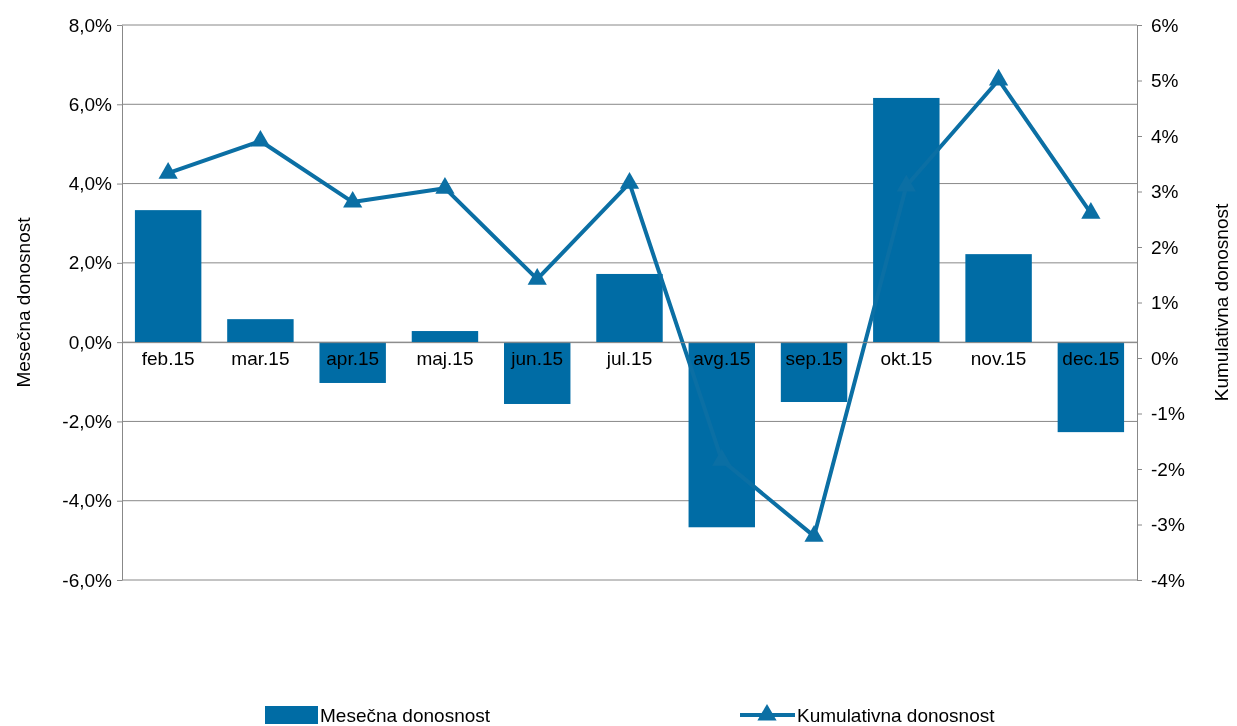  Describe the element at coordinates (405, 715) in the screenshot. I see `legend-label: Mesečna donosnost` at that location.